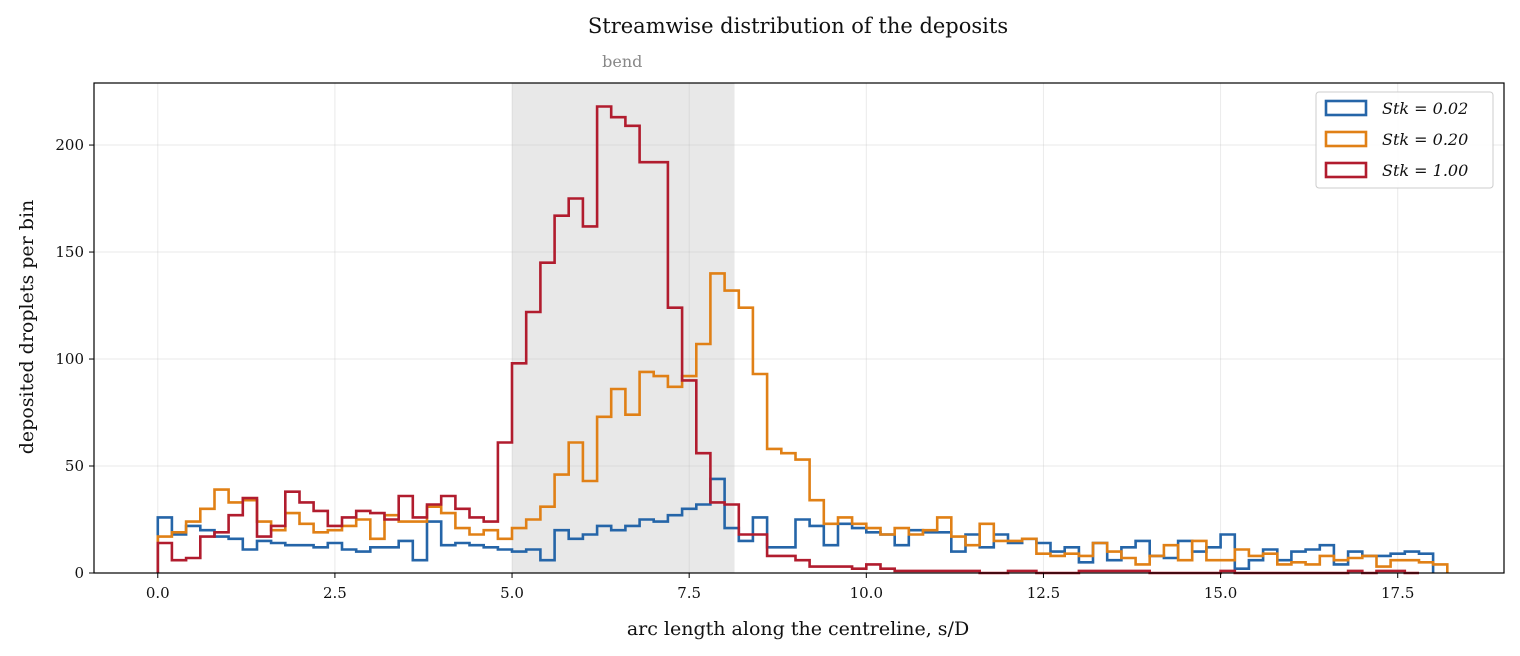 The image size is (1520, 656). What do you see at coordinates (689, 593) in the screenshot?
I see `x-tick-label: 7.5` at bounding box center [689, 593].